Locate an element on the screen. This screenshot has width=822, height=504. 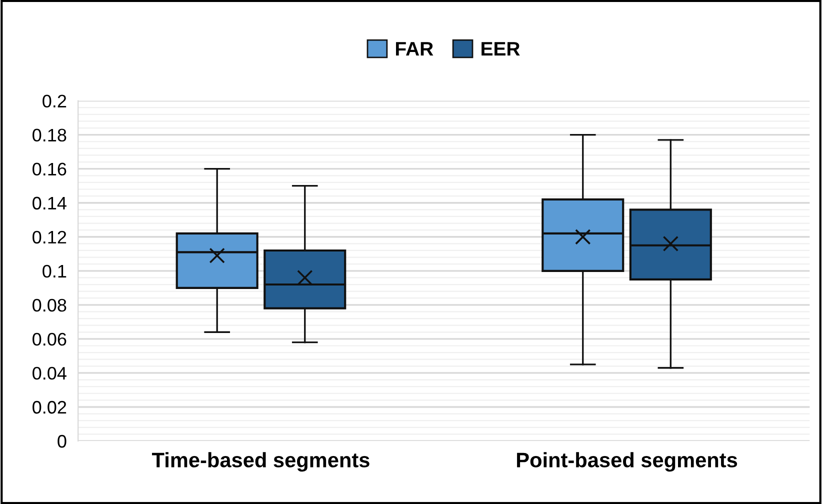
x-tick-label: Time-based segments is located at coordinates (261, 462).